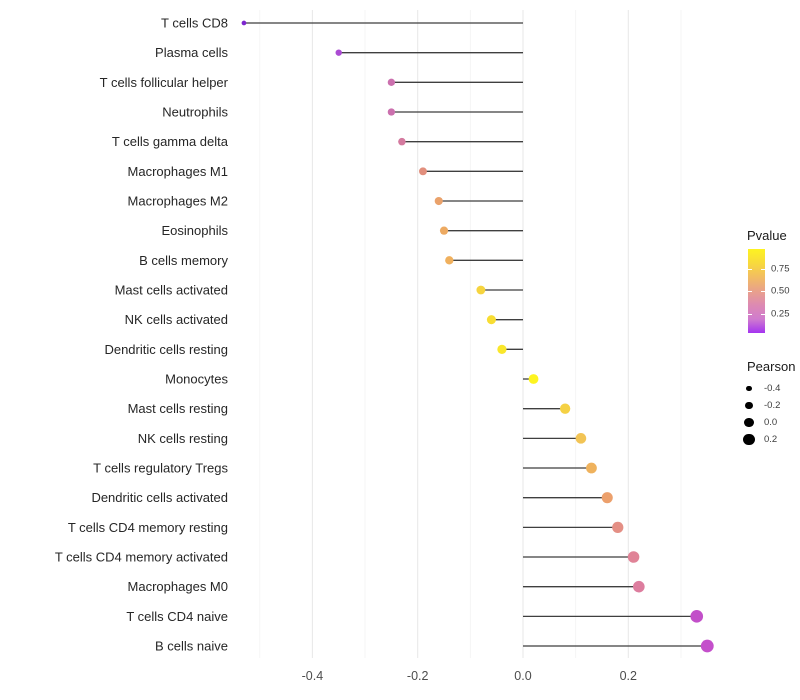 The width and height of the screenshot is (800, 700). I want to click on y-axis-label: Dendritic cells activated, so click(159, 497).